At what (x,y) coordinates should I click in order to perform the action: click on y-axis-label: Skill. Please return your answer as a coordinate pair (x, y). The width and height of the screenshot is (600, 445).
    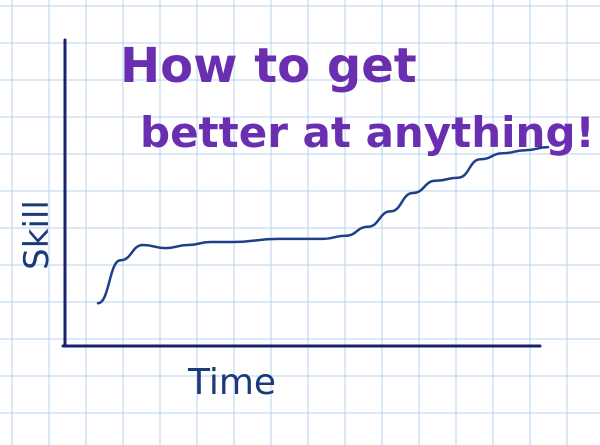
    Looking at the image, I should click on (37, 235).